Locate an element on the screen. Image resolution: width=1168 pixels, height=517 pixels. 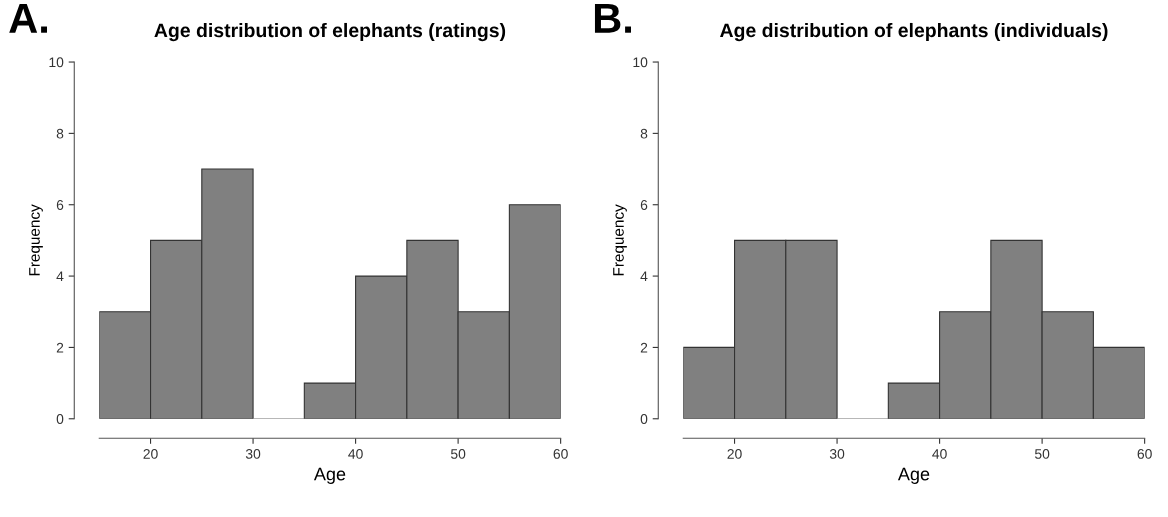
chart-title: Age distribution of elephants (individuals) is located at coordinates (914, 32).